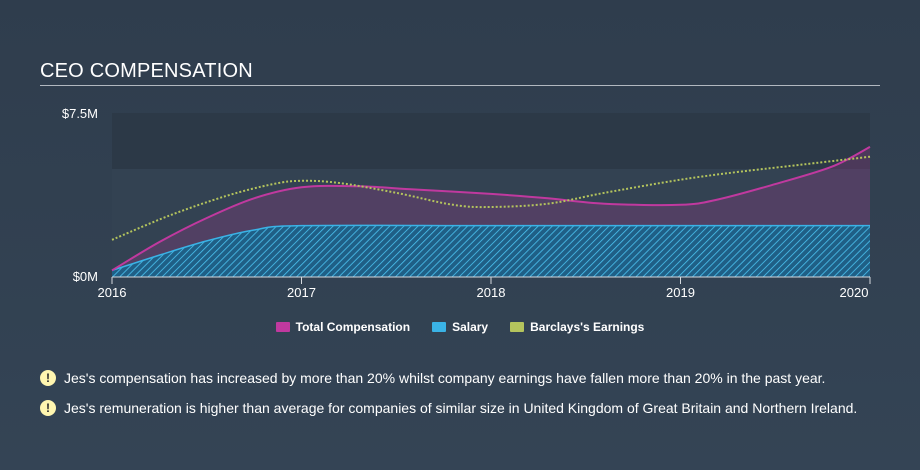 The image size is (920, 470). Describe the element at coordinates (353, 327) in the screenshot. I see `legend-label: Total Compensation` at that location.